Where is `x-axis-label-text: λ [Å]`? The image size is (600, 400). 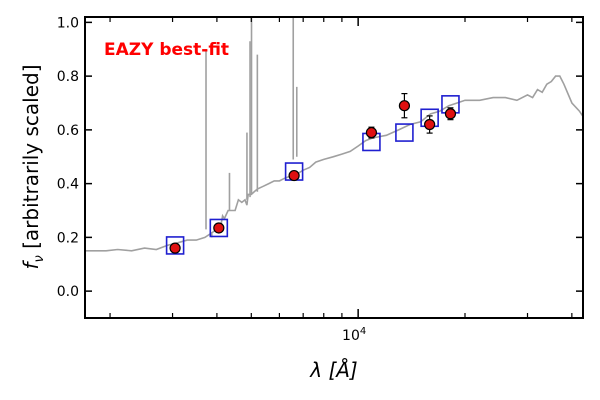 x-axis-label-text: λ [Å] is located at coordinates (333, 370).